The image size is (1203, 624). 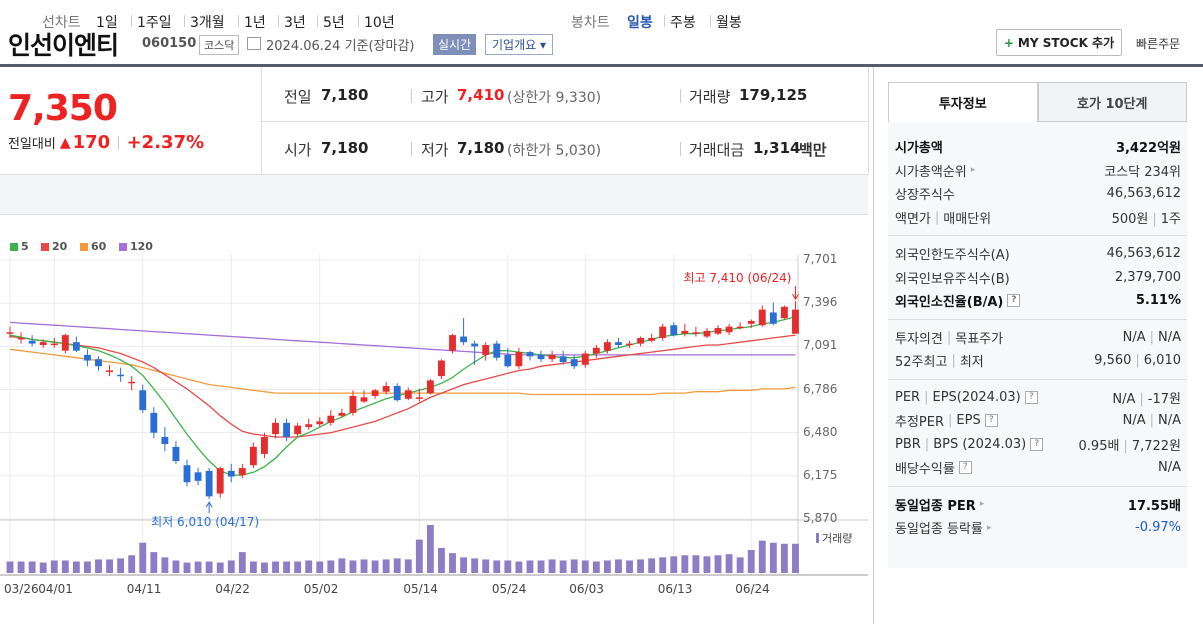 I want to click on info-row: 외국인보유주식수(B) 2,379,700, so click(x=1038, y=277).